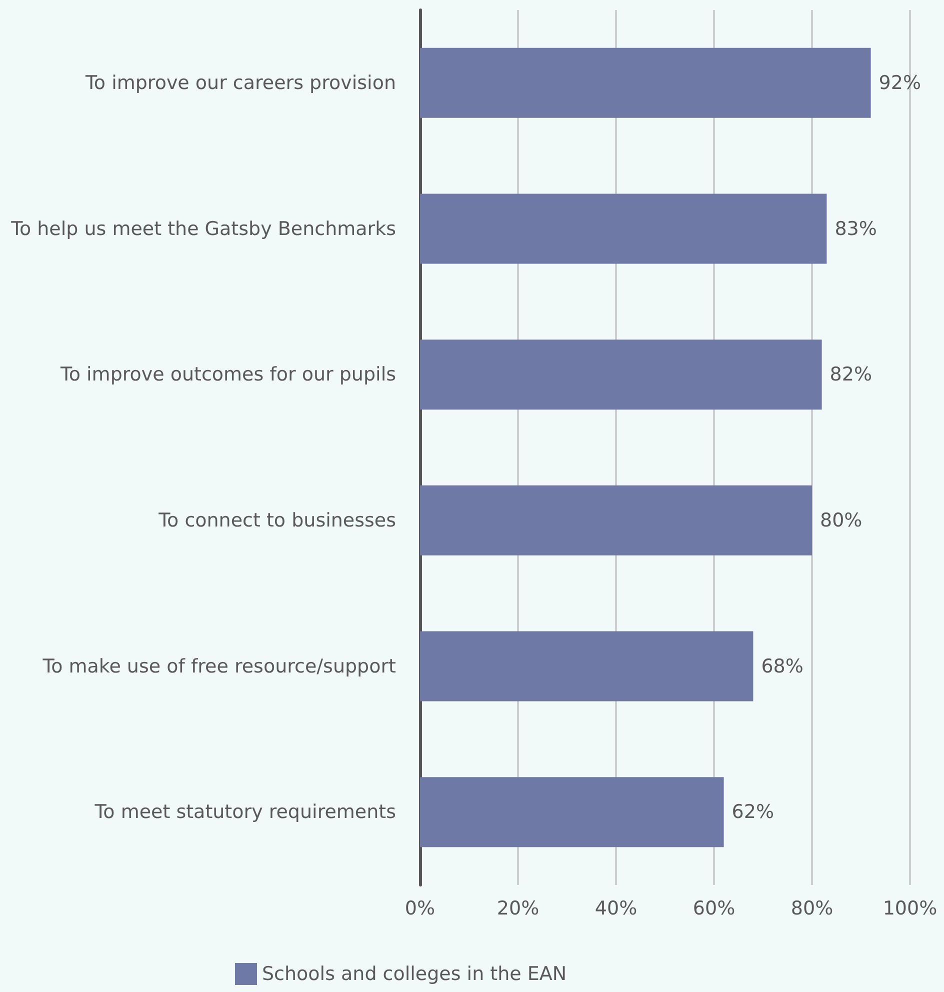 This screenshot has height=992, width=944. What do you see at coordinates (900, 83) in the screenshot?
I see `text: 92%` at bounding box center [900, 83].